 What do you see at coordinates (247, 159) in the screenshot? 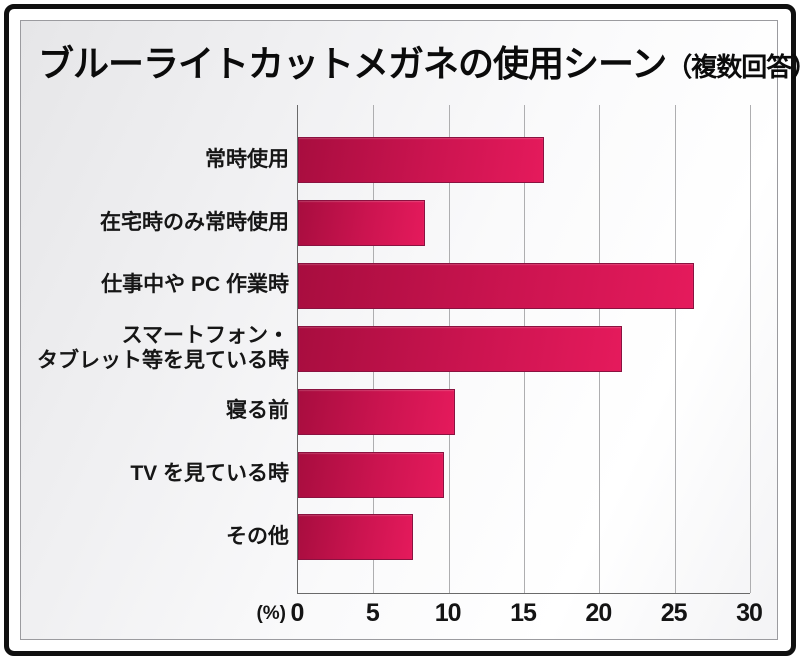
I see `category-label: 常時使用` at bounding box center [247, 159].